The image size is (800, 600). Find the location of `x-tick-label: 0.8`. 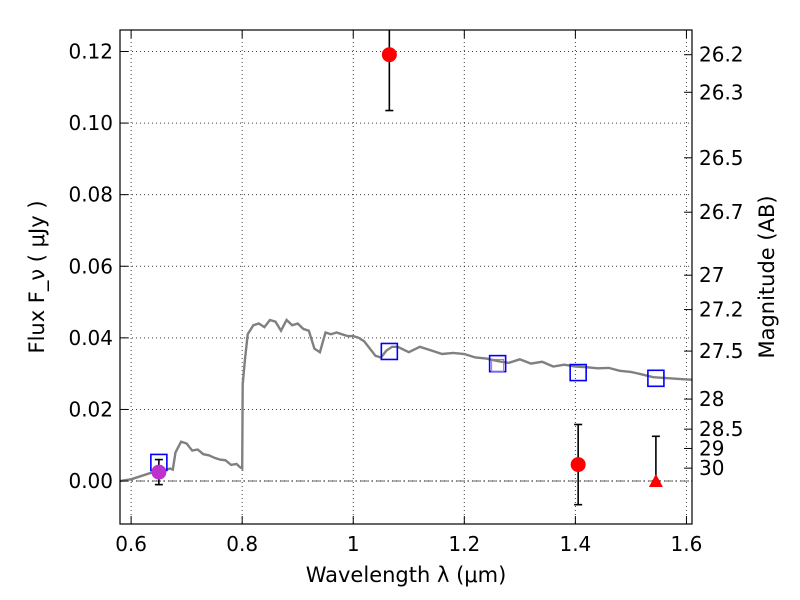

x-tick-label: 0.8 is located at coordinates (242, 544).